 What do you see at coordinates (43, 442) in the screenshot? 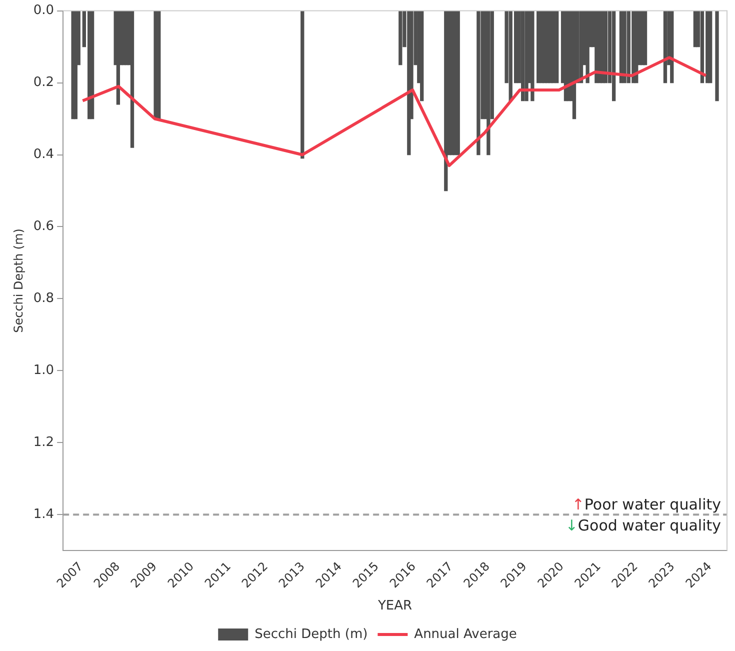
I see `y-tick-label: 1.2` at bounding box center [43, 442].